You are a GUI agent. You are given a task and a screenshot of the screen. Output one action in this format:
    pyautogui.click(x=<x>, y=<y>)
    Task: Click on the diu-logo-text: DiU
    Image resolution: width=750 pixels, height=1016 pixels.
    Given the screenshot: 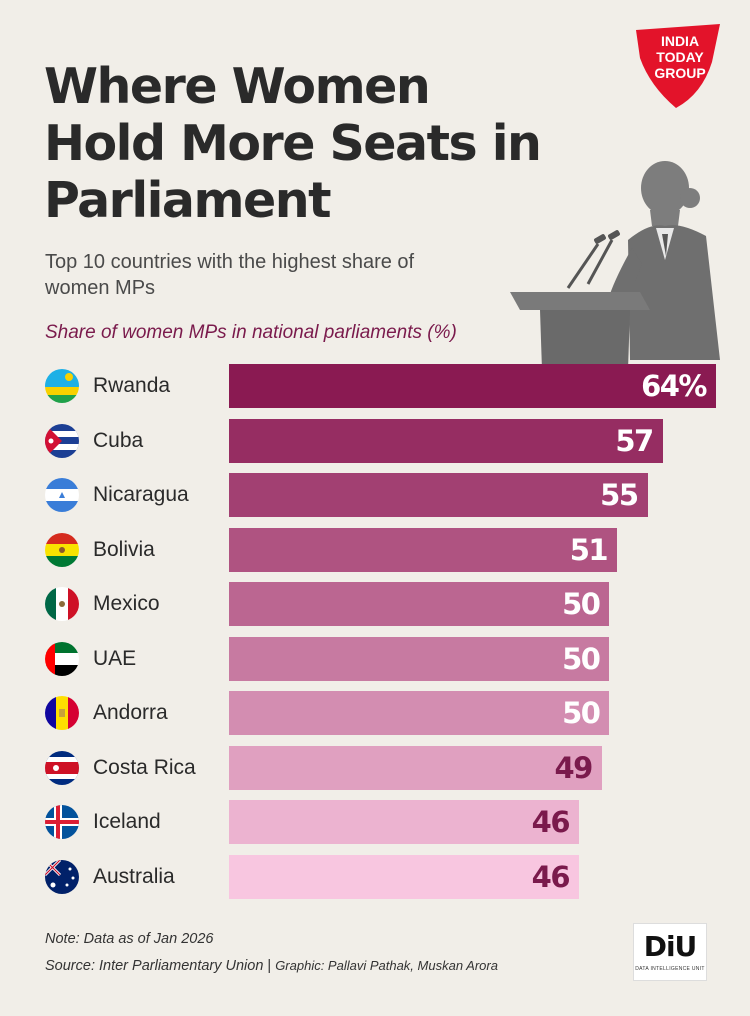 What is the action you would take?
    pyautogui.click(x=670, y=946)
    